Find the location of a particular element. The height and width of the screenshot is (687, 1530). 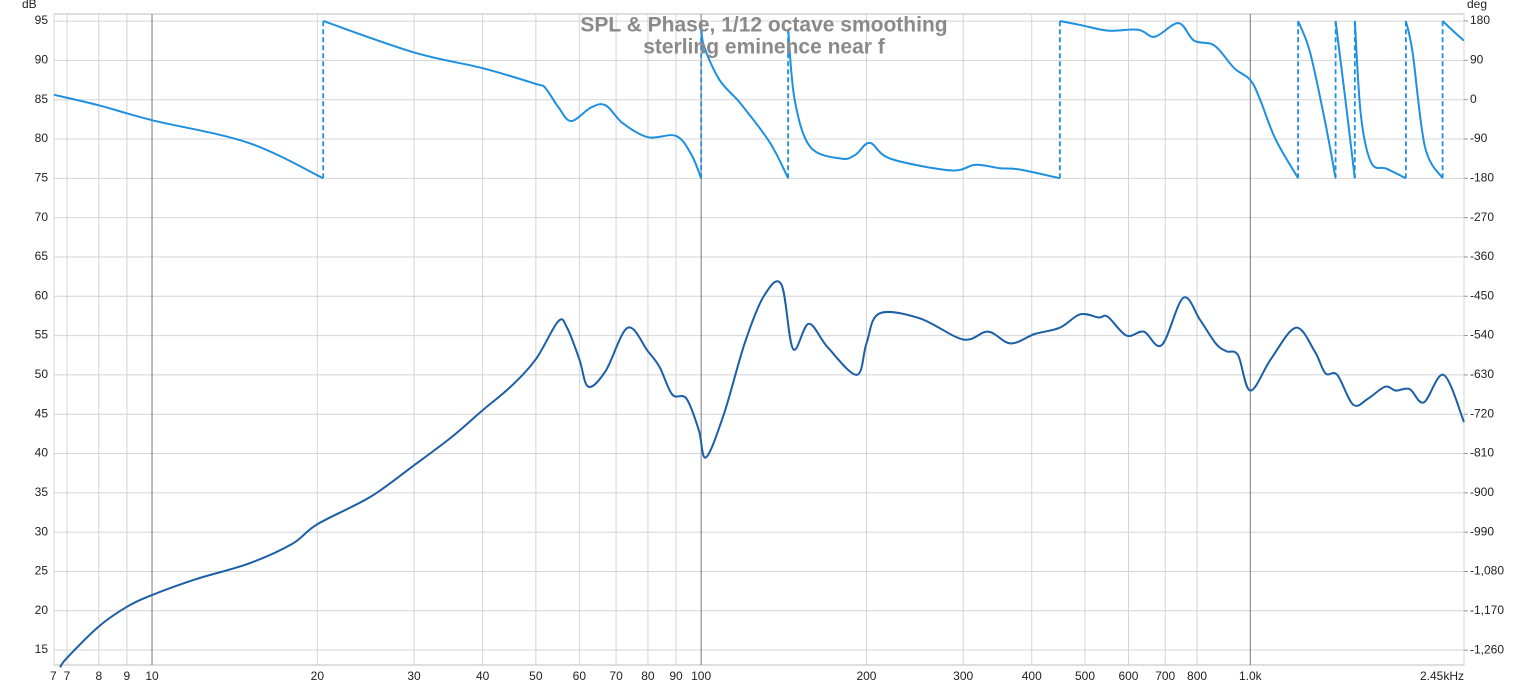

y-tick-label: 65 is located at coordinates (42, 256).